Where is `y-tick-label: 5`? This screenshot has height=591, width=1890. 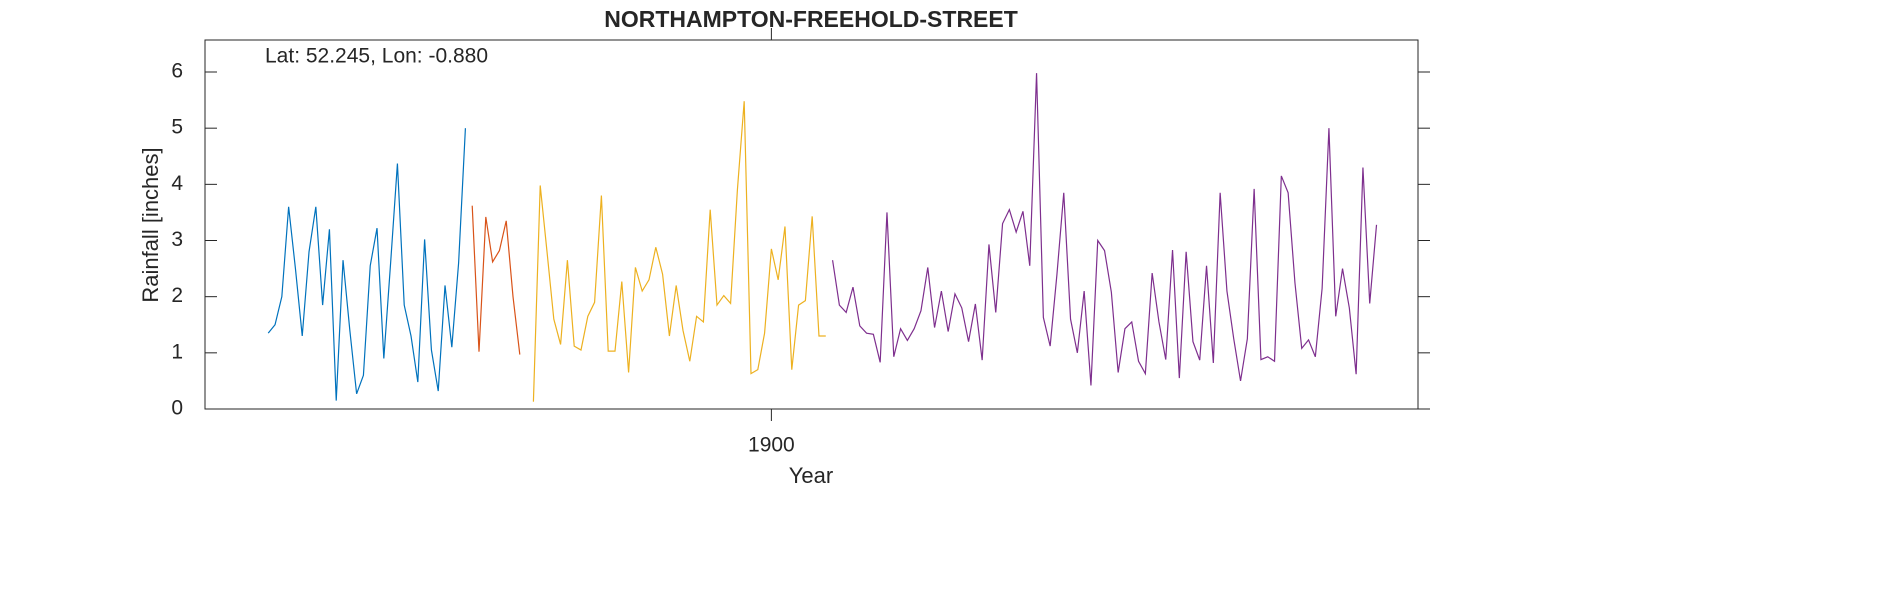 y-tick-label: 5 is located at coordinates (177, 127).